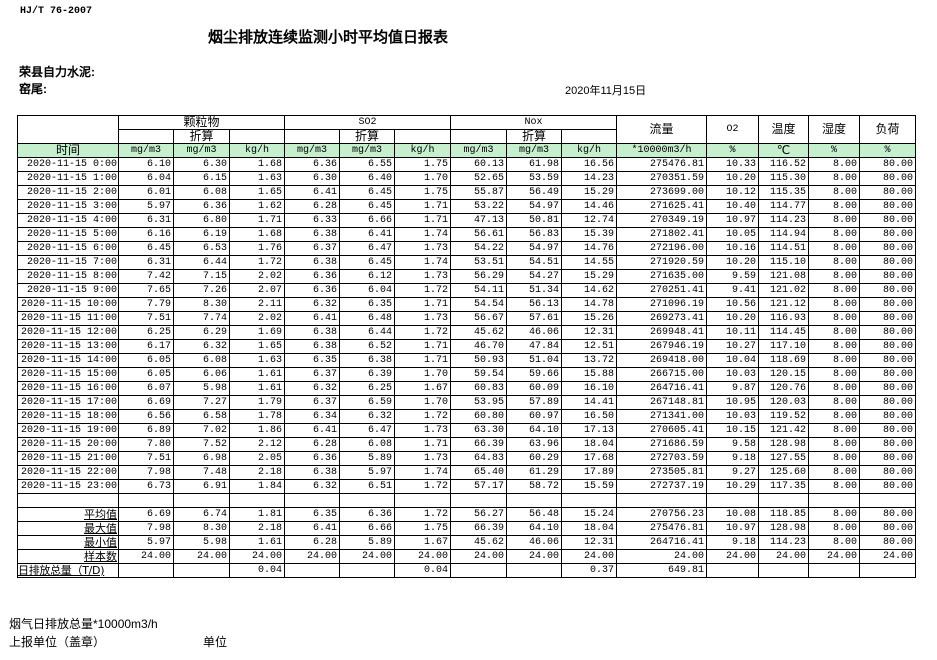  I want to click on header-temperature: 温度, so click(783, 129).